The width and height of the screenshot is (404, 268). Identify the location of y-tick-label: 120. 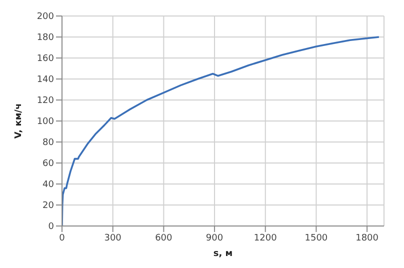
(45, 101).